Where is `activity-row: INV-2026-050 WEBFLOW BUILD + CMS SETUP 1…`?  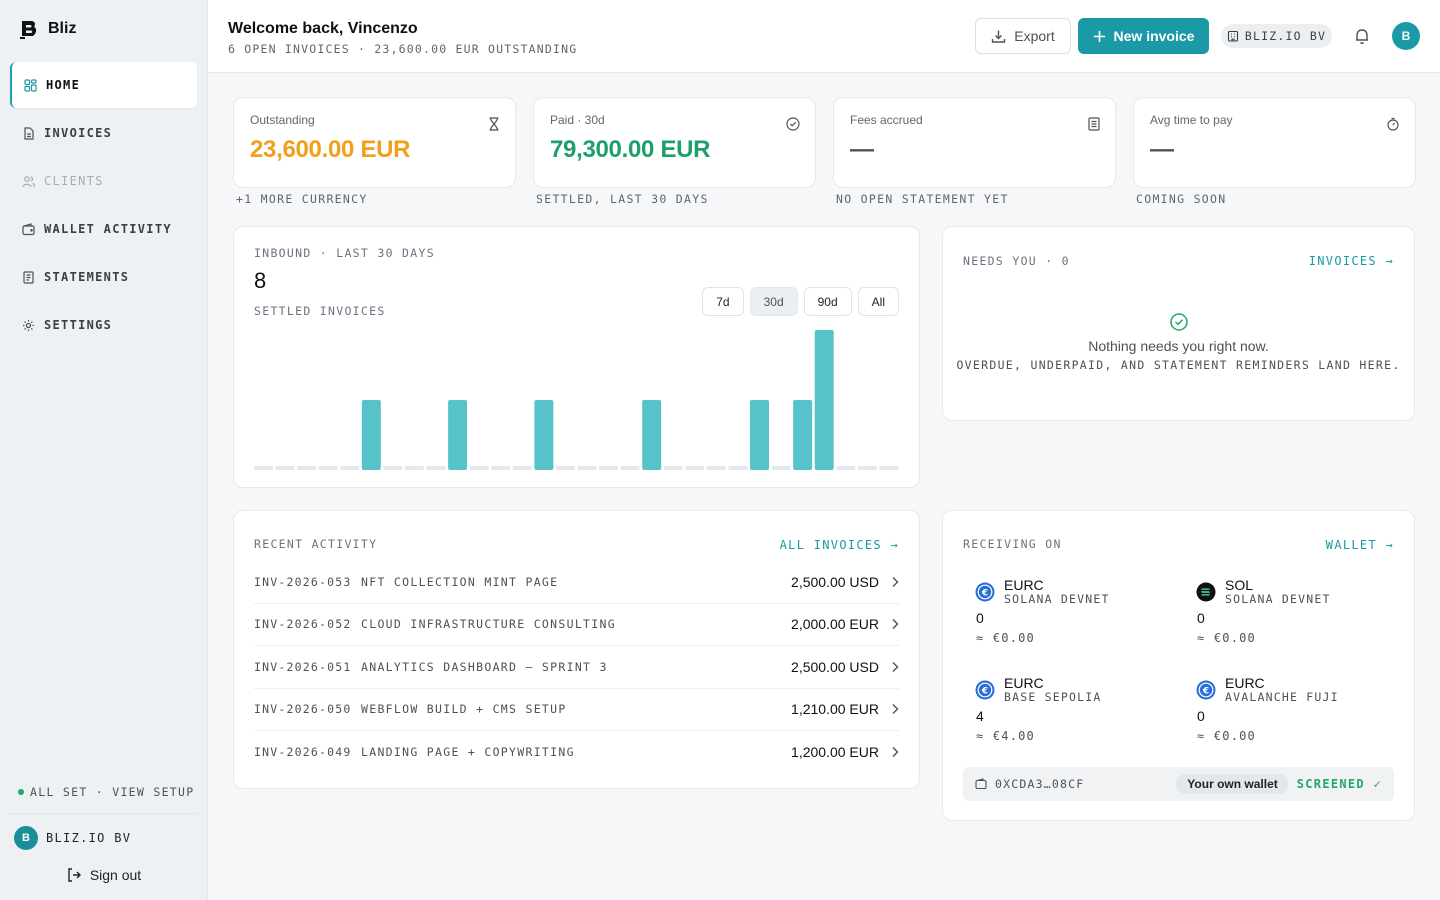
activity-row: INV-2026-050 WEBFLOW BUILD + CMS SETUP 1… is located at coordinates (576, 710).